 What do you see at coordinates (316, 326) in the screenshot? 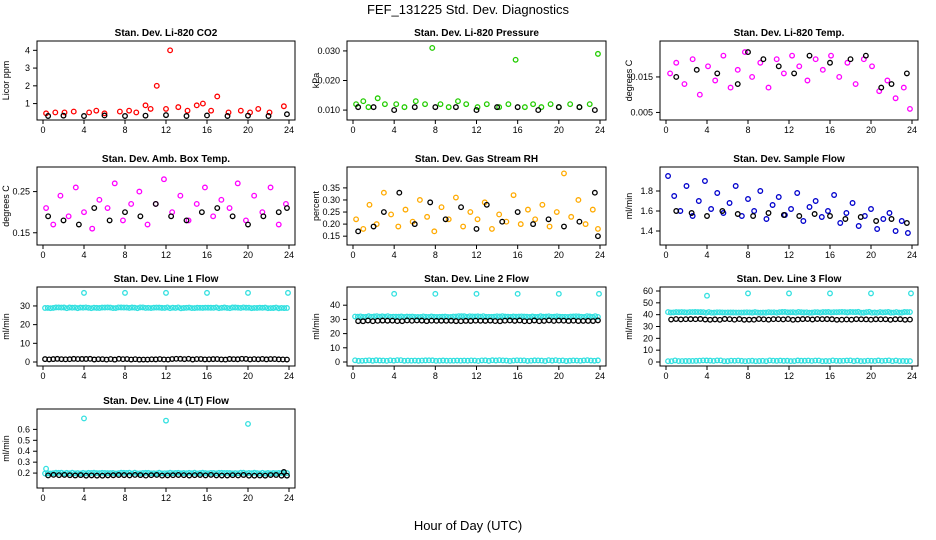
I see `y-axis-label: ml/min` at bounding box center [316, 326].